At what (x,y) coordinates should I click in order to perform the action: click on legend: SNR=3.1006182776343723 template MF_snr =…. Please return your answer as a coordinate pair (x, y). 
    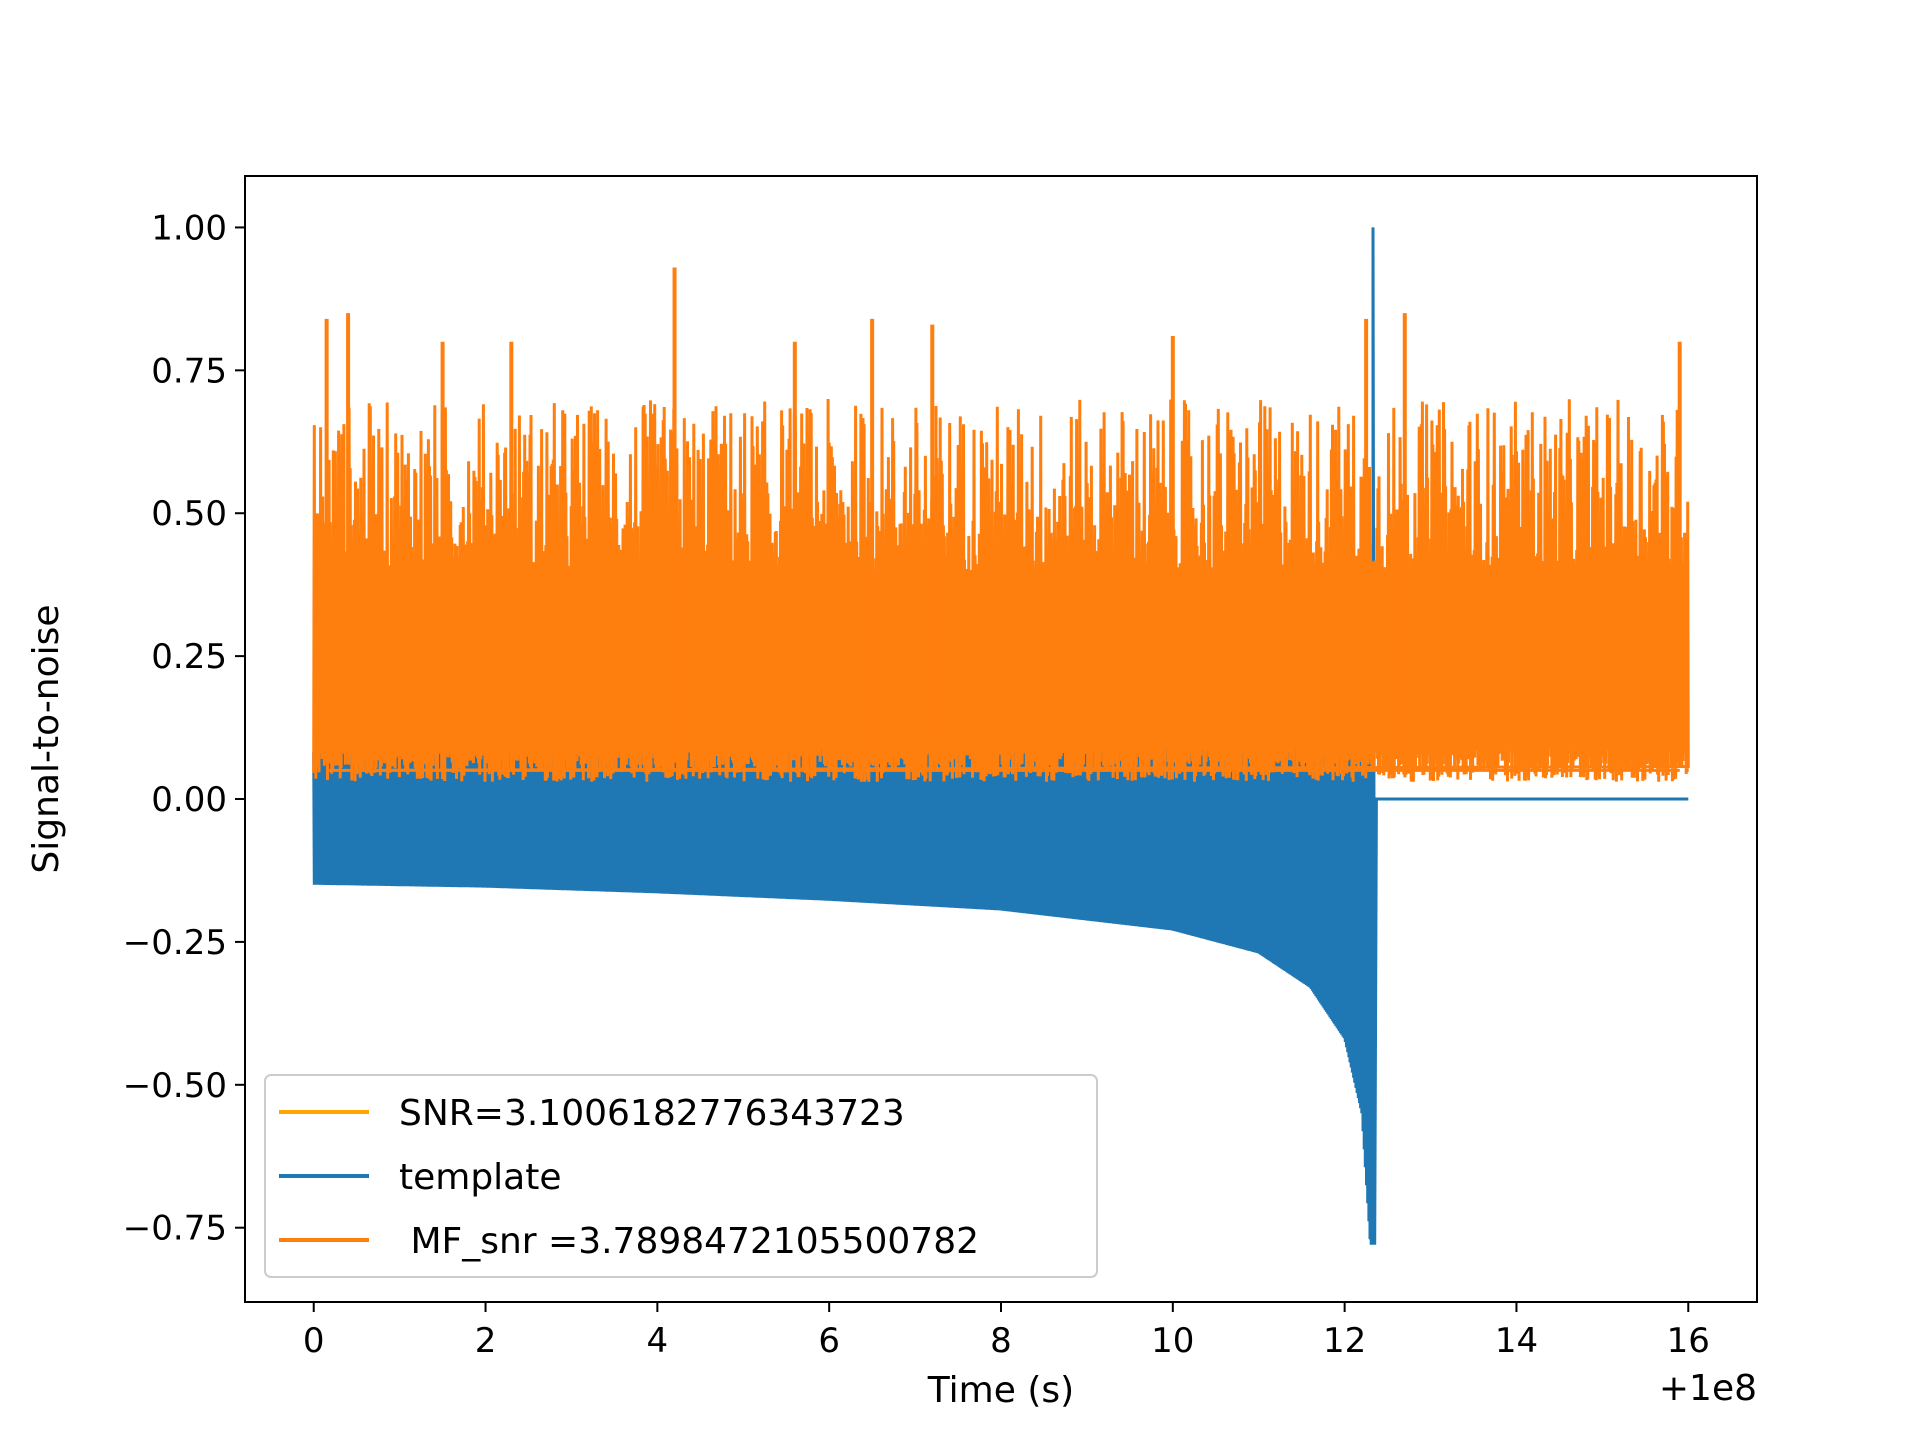
    Looking at the image, I should click on (681, 1176).